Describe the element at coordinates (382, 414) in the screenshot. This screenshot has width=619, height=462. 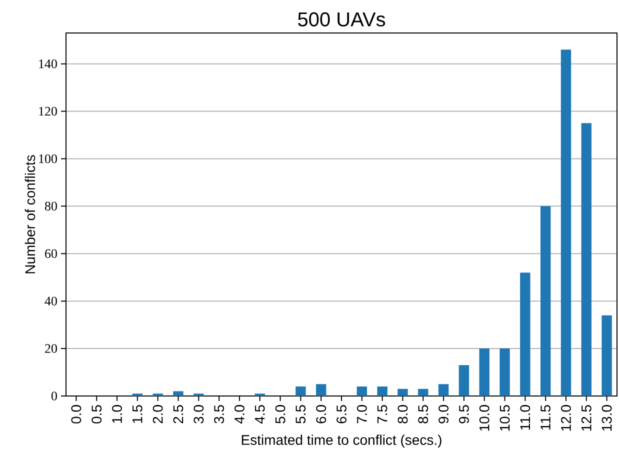
I see `x-tick-label: 7.5` at that location.